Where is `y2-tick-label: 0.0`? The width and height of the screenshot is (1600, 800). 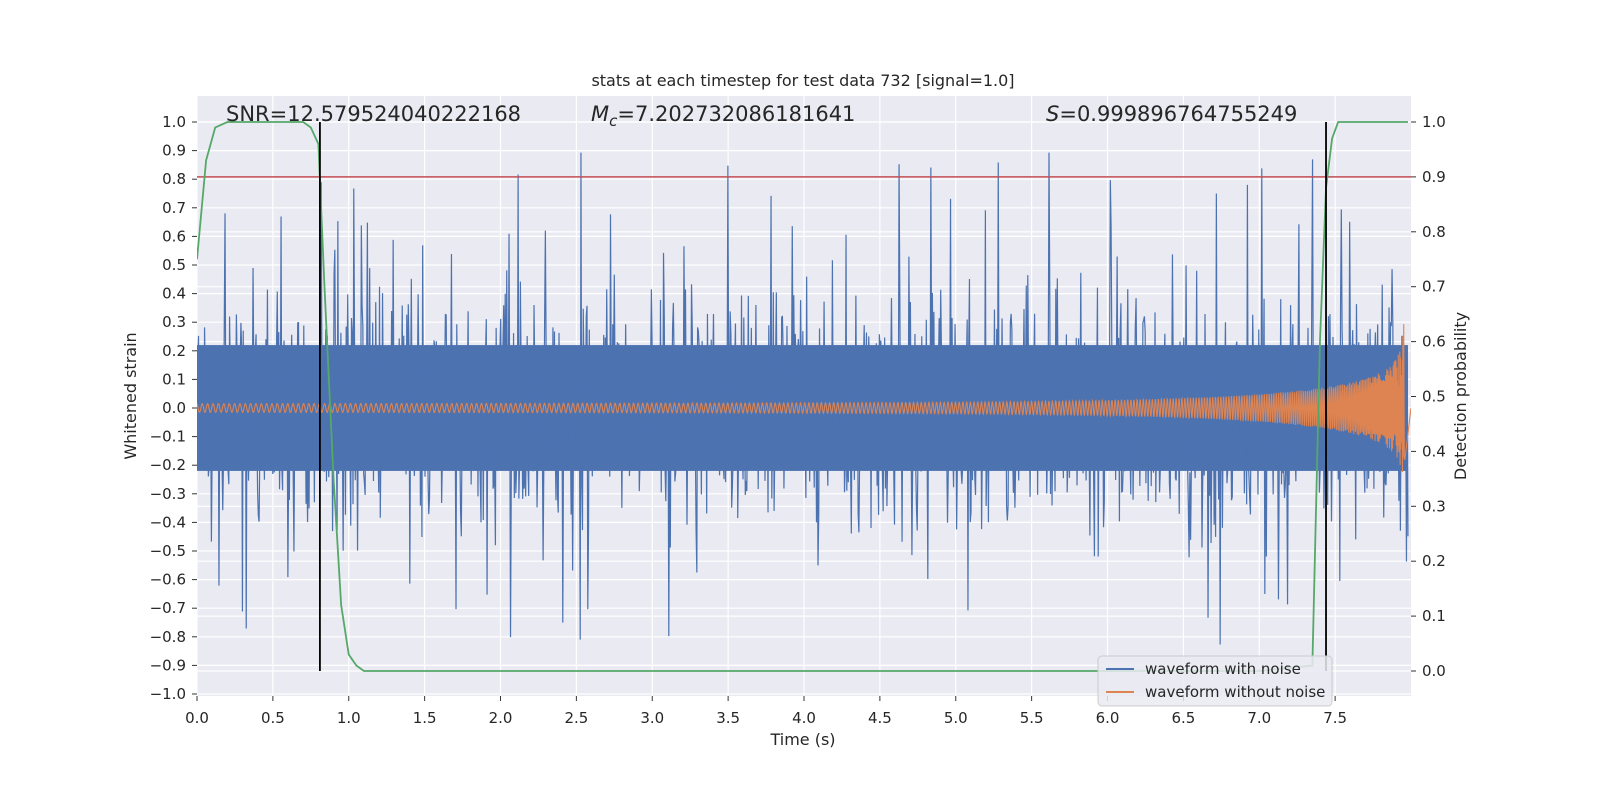
y2-tick-label: 0.0 is located at coordinates (1434, 671).